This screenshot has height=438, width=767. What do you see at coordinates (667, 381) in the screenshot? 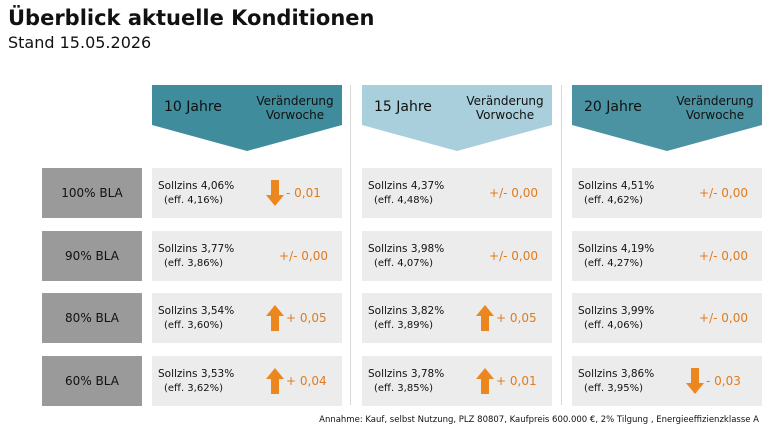
I see `cell: Sollzins 3,86% (eff. 3,95%) - 0,03` at bounding box center [667, 381].